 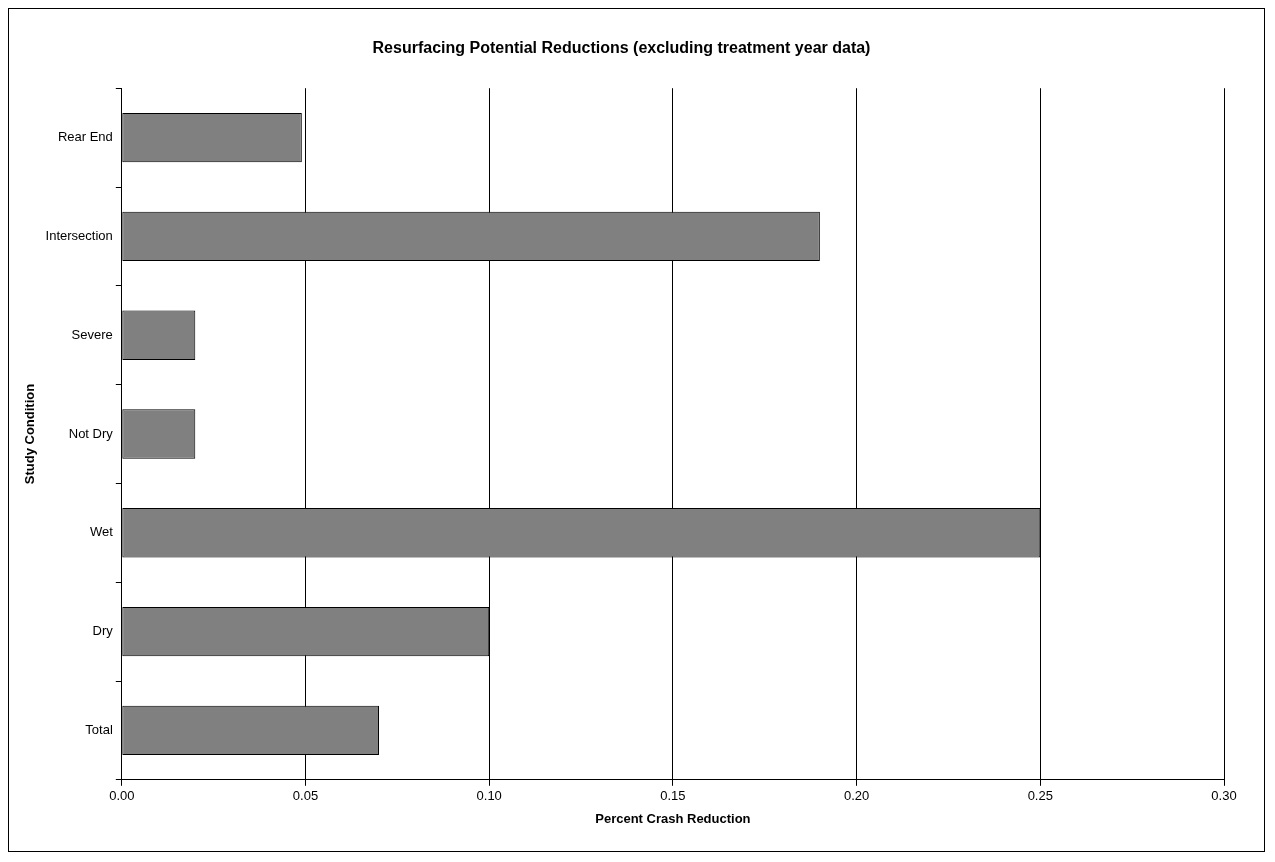 What do you see at coordinates (1224, 796) in the screenshot?
I see `x-tick-label: 0.30` at bounding box center [1224, 796].